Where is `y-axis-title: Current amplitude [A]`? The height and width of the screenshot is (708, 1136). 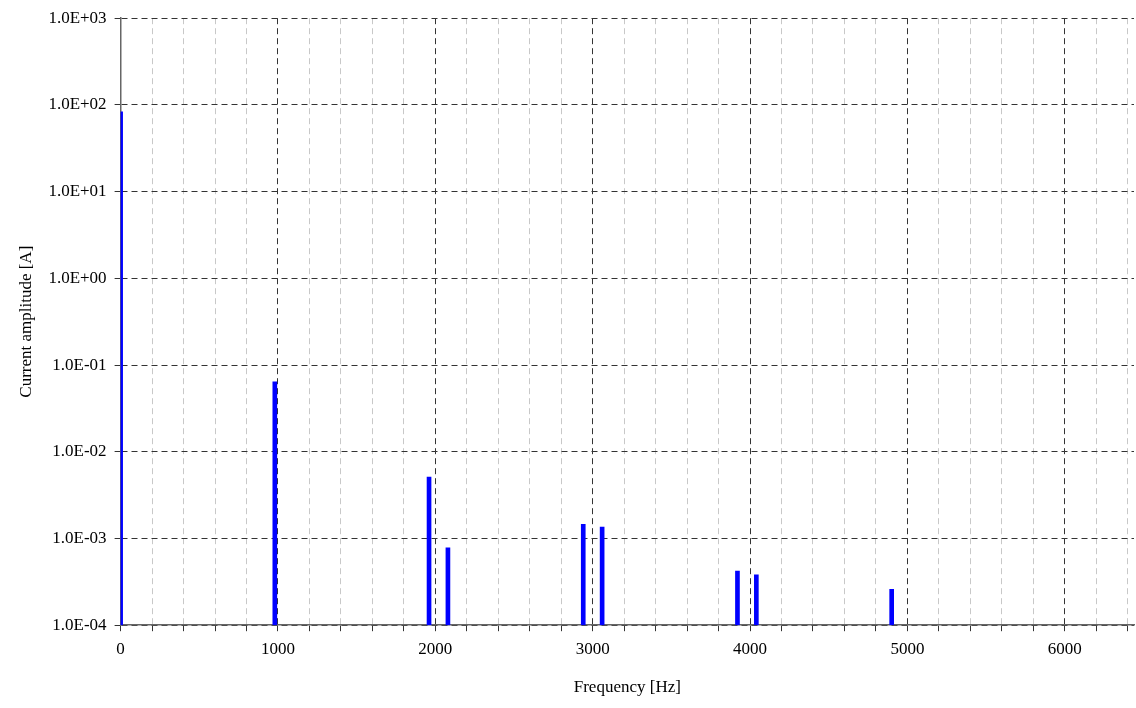
y-axis-title: Current amplitude [A] is located at coordinates (25, 321).